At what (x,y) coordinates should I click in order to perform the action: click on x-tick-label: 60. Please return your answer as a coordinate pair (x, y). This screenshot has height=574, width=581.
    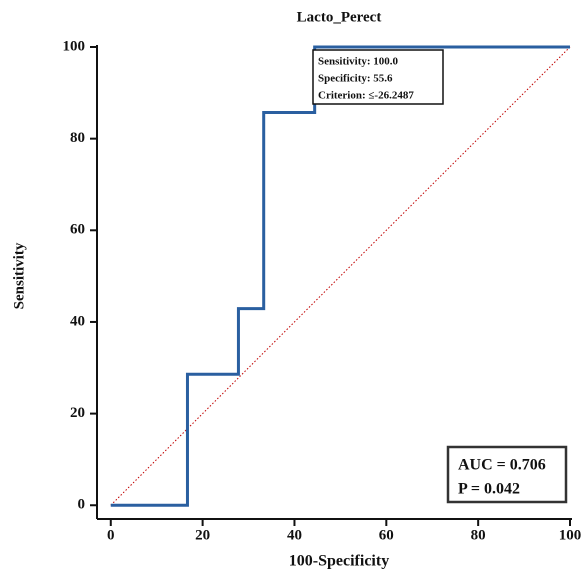
    Looking at the image, I should click on (386, 535).